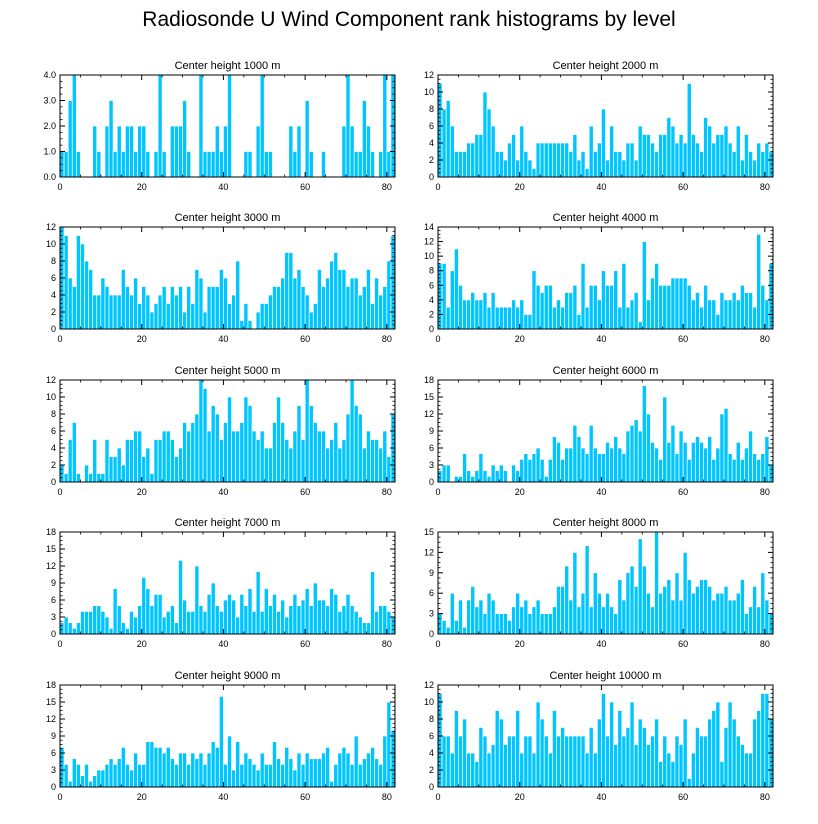  Describe the element at coordinates (437, 187) in the screenshot. I see `x-tick-label: 0` at that location.